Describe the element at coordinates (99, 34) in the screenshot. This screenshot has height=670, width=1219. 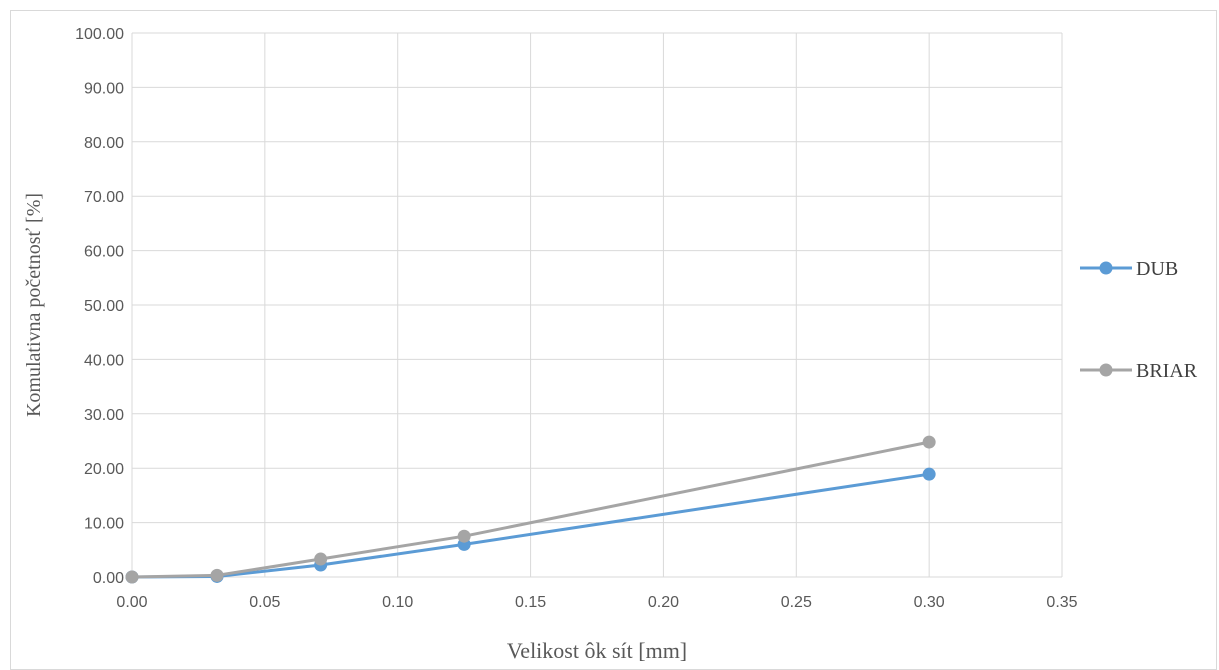
I see `y-tick-label: 100.00` at that location.